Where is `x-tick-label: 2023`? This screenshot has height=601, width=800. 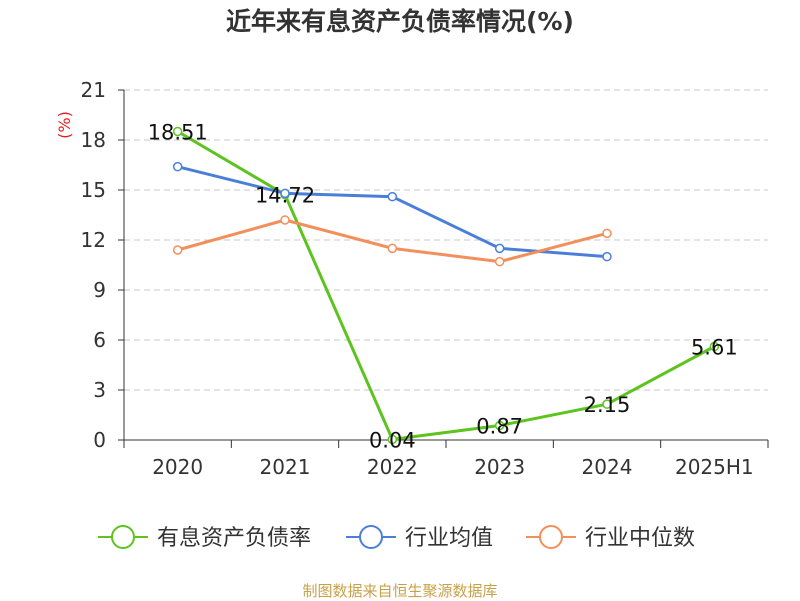
x-tick-label: 2023 is located at coordinates (499, 467).